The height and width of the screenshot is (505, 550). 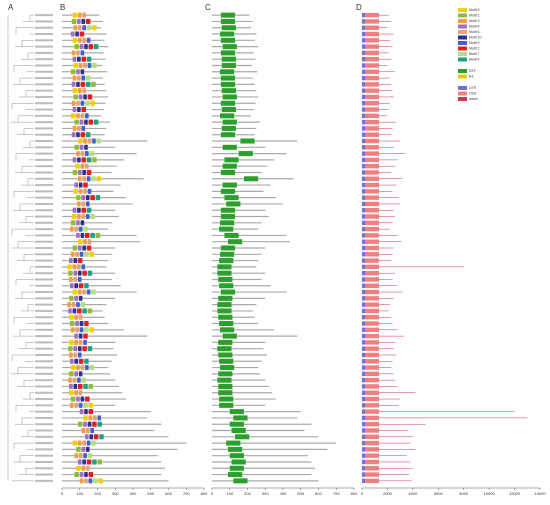 I want to click on x-tick-label: 0, so click(x=362, y=493).